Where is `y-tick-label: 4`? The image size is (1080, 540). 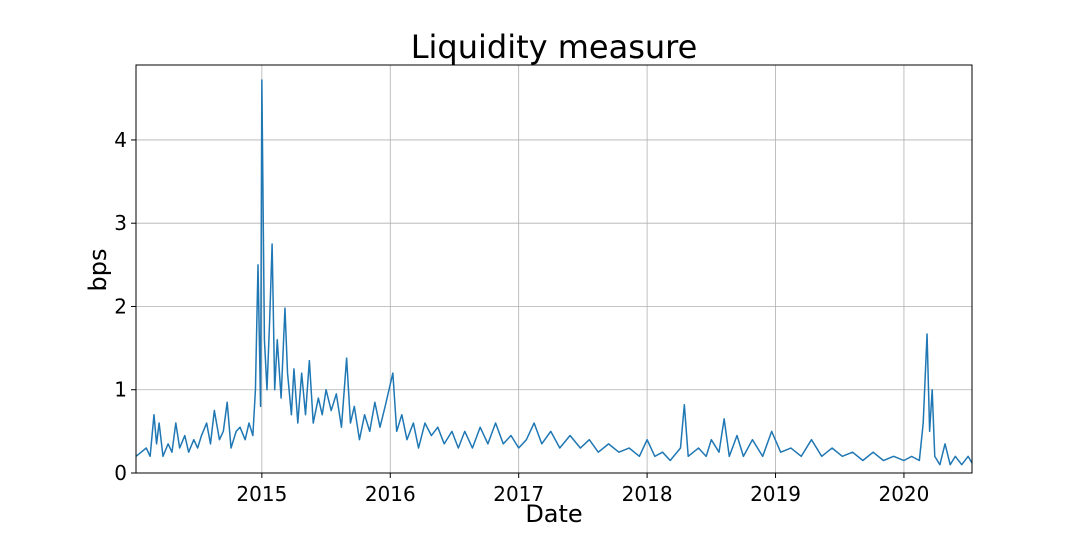
y-tick-label: 4 is located at coordinates (120, 140).